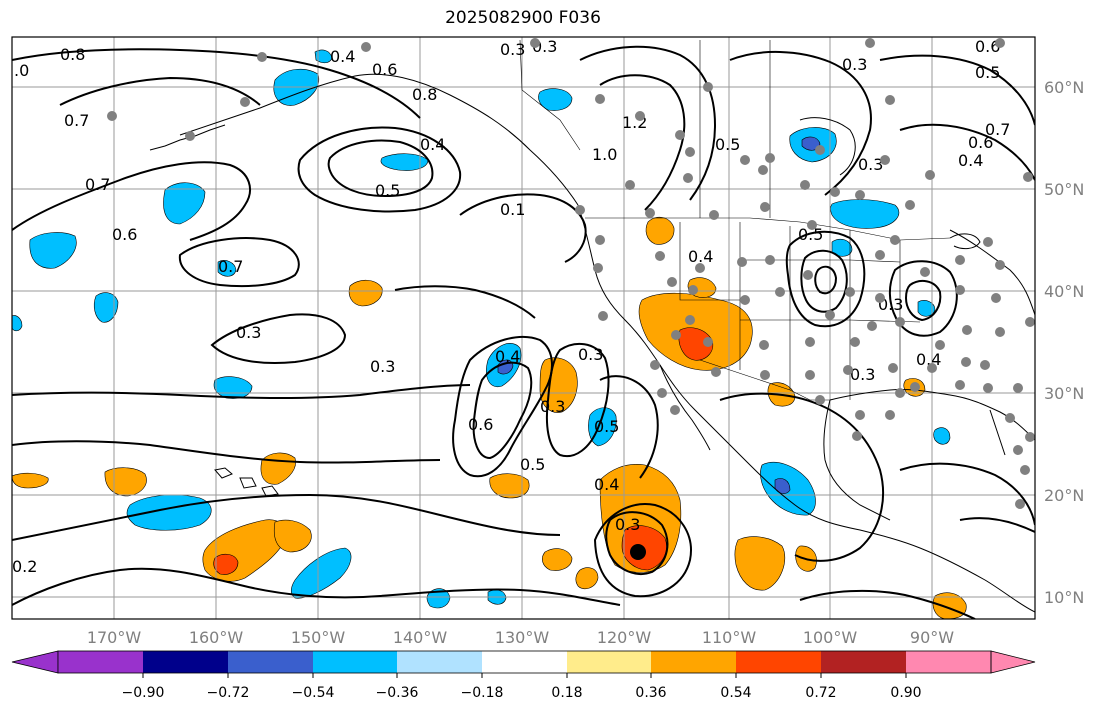  I want to click on lon-tick-label: 130°W, so click(522, 637).